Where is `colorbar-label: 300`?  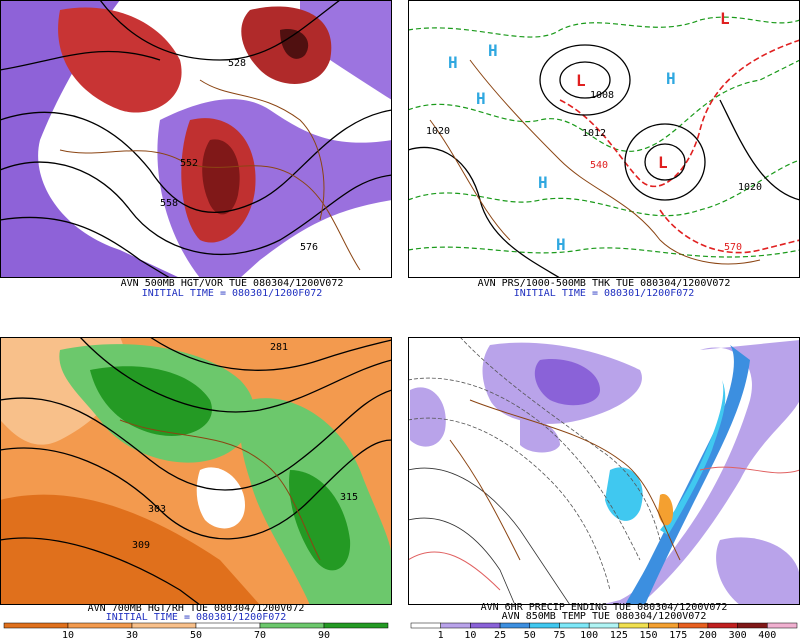 colorbar-label: 300 is located at coordinates (738, 635).